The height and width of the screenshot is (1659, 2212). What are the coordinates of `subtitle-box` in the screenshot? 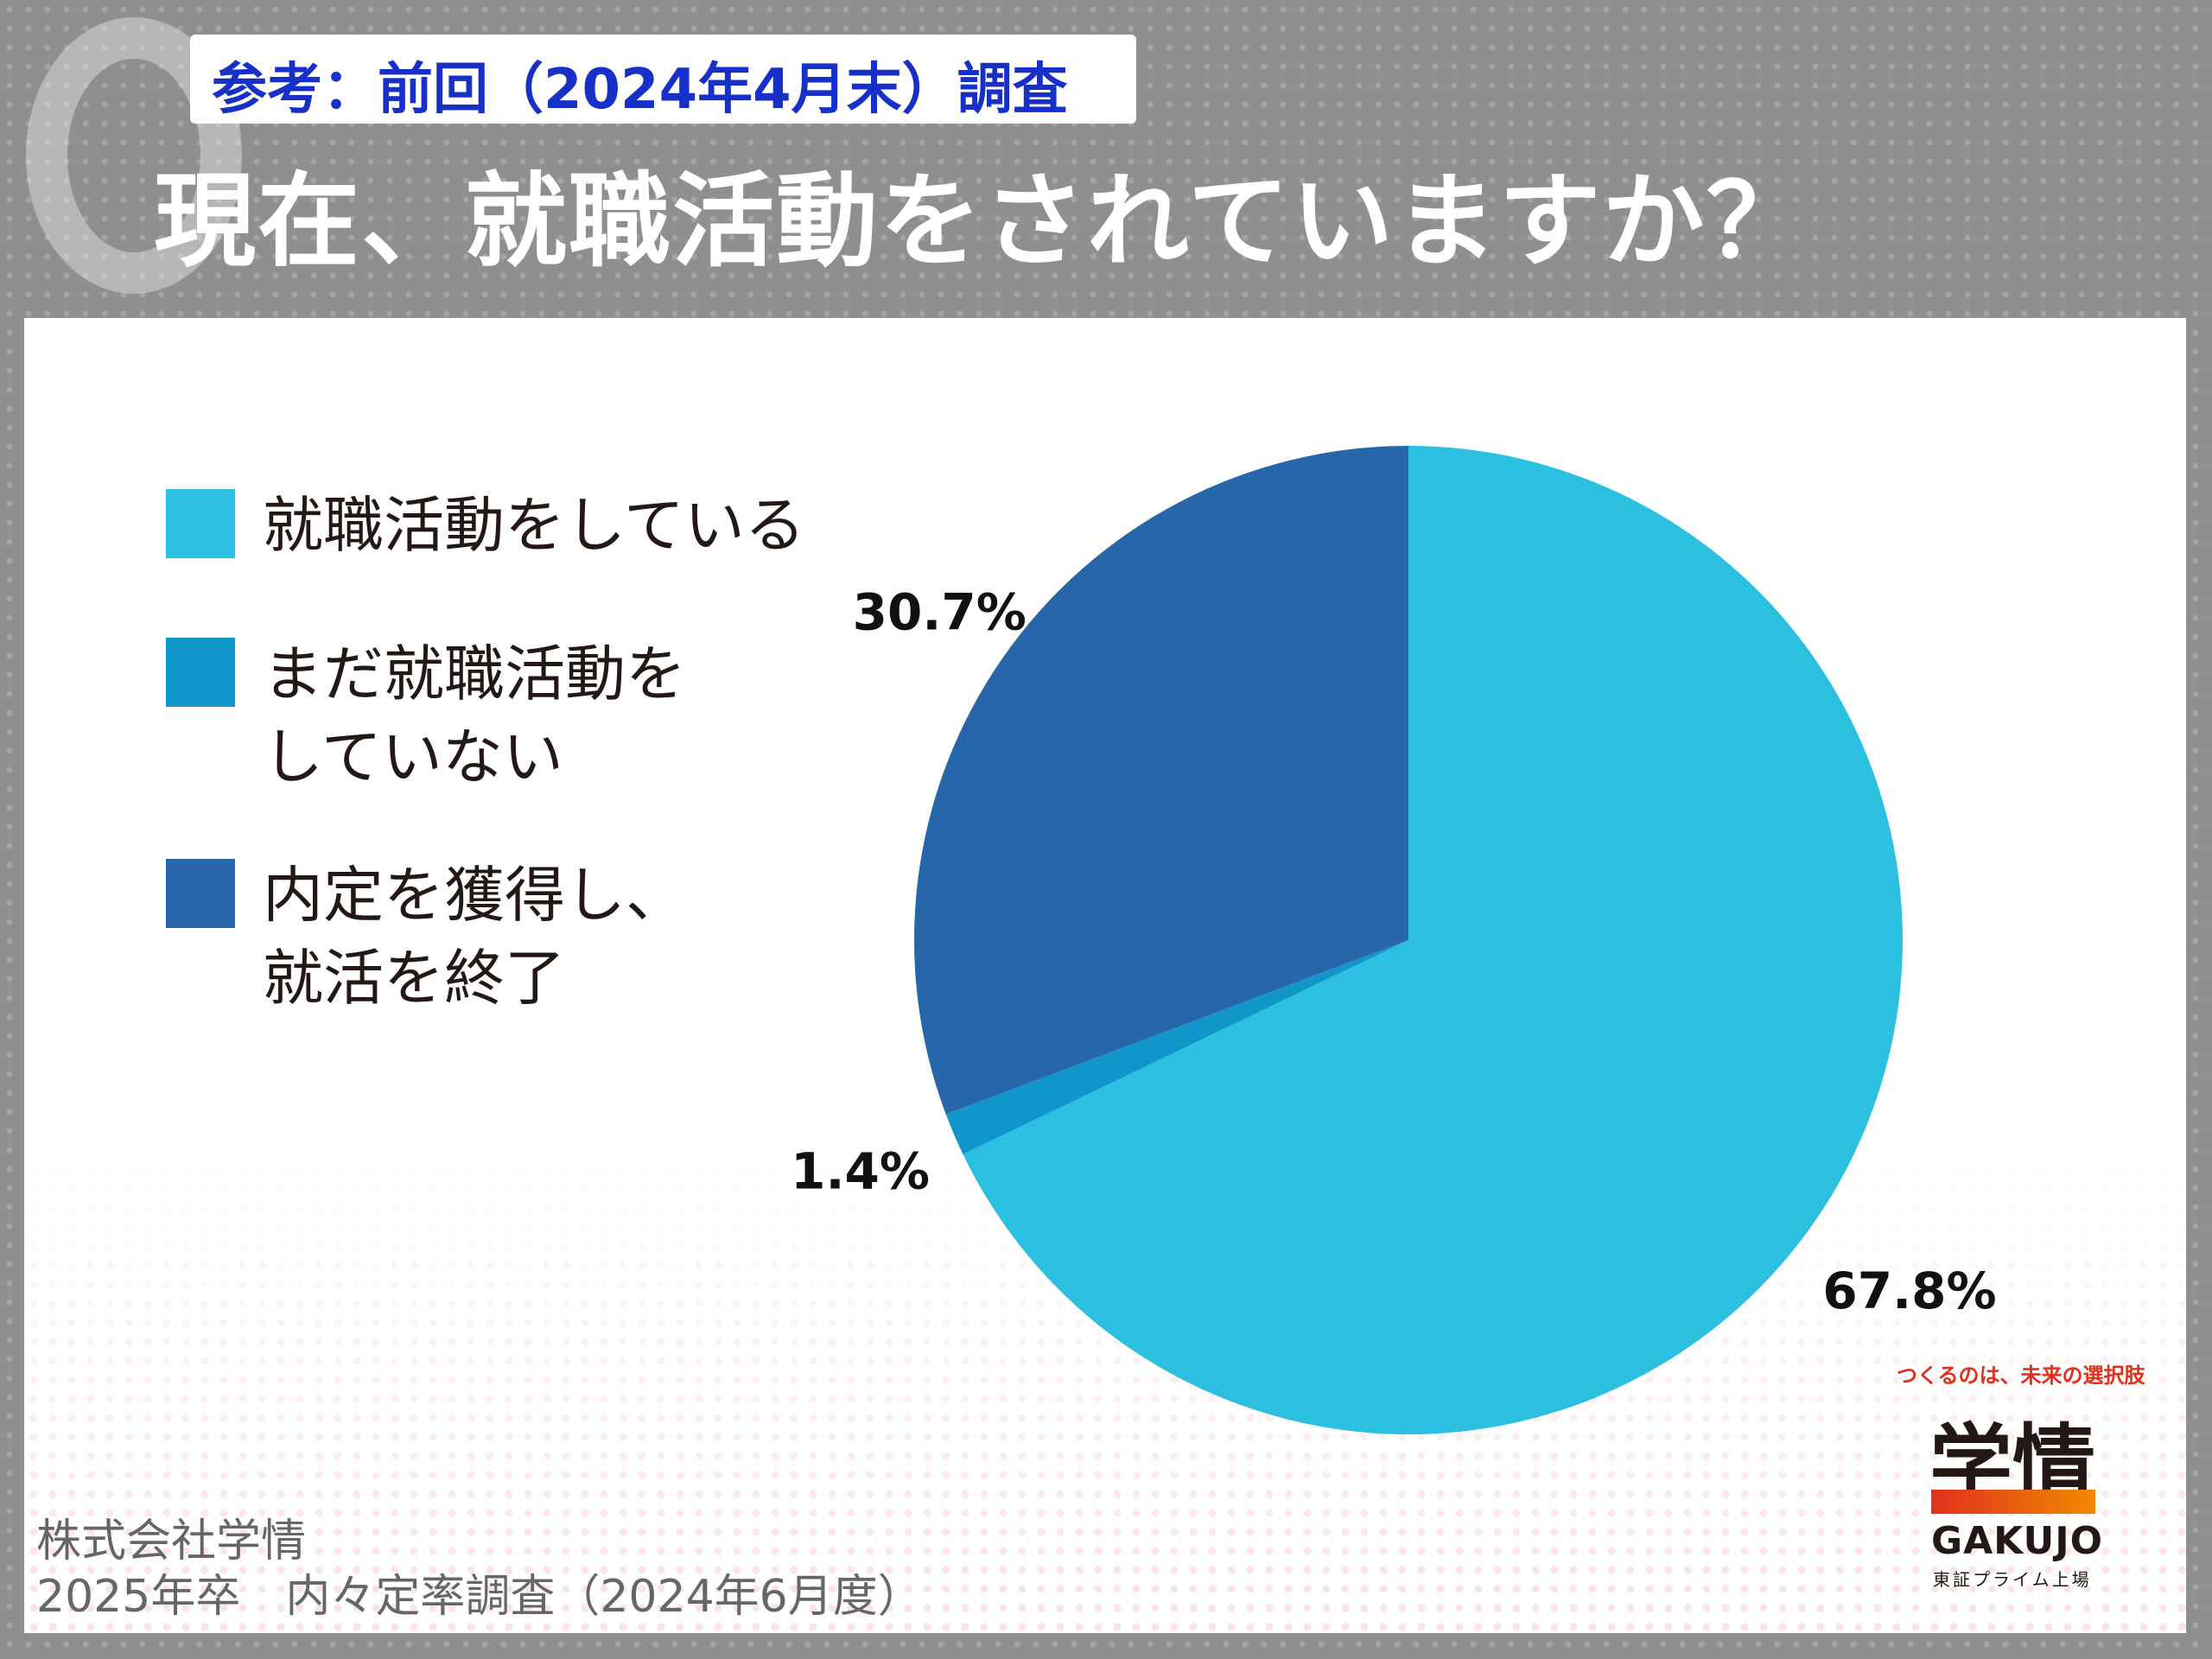 It's located at (663, 79).